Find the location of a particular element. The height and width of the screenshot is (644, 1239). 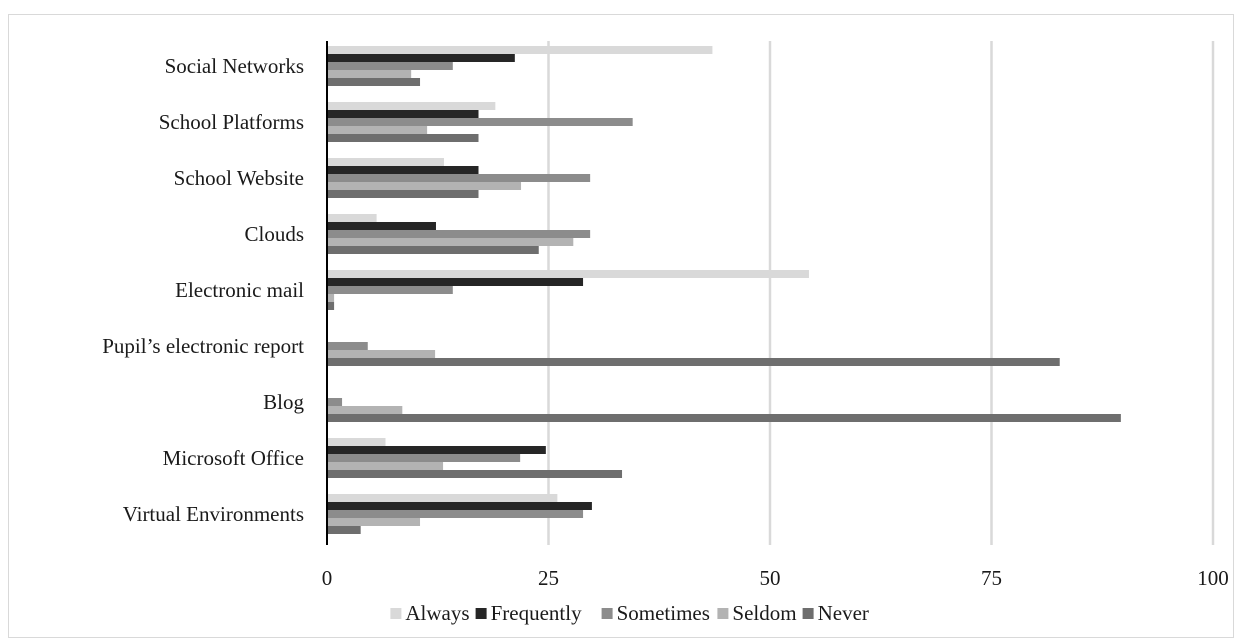

legend-label-sometimes: Sometimes is located at coordinates (663, 613).